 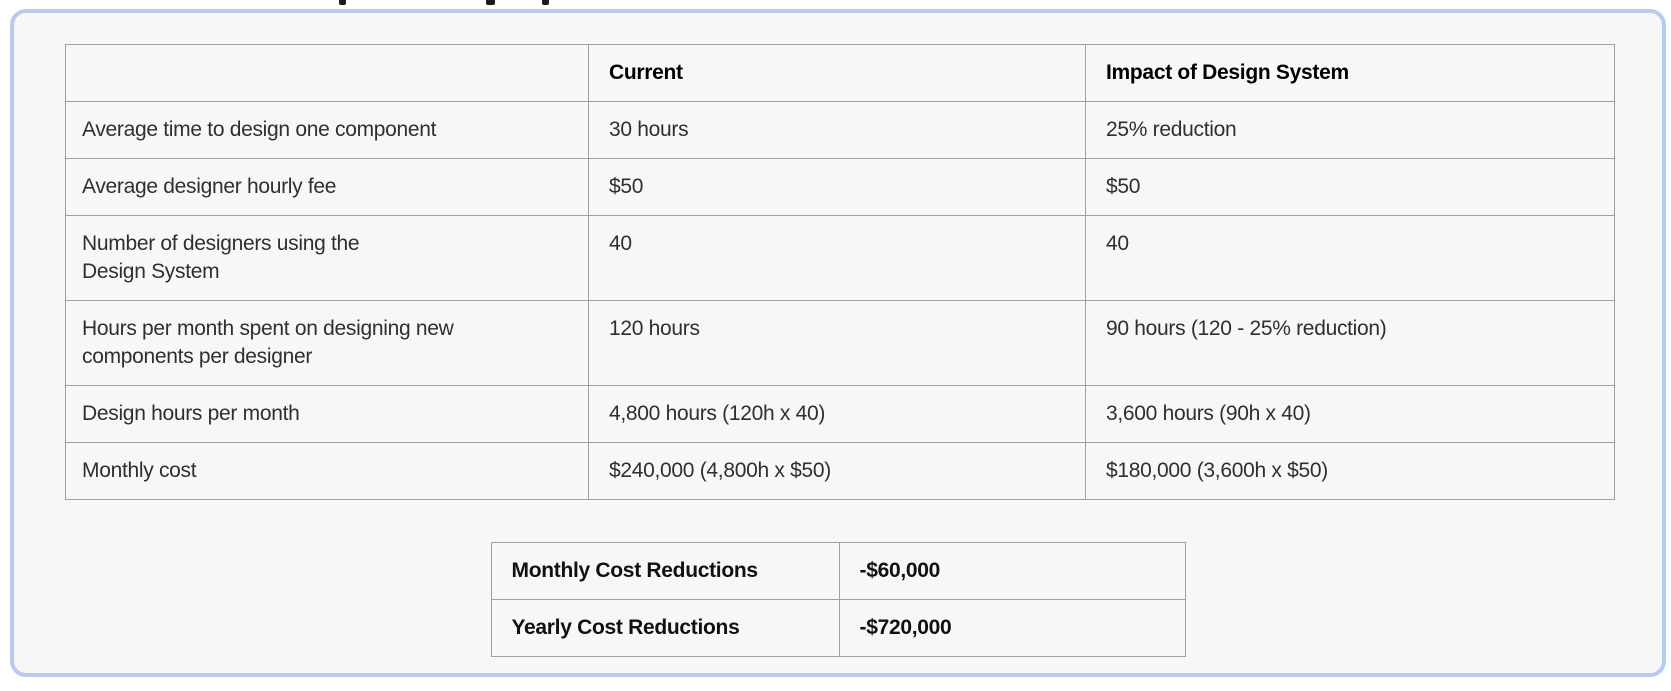 I want to click on row-current-value: 4,800 hours (120h x 40), so click(x=837, y=414).